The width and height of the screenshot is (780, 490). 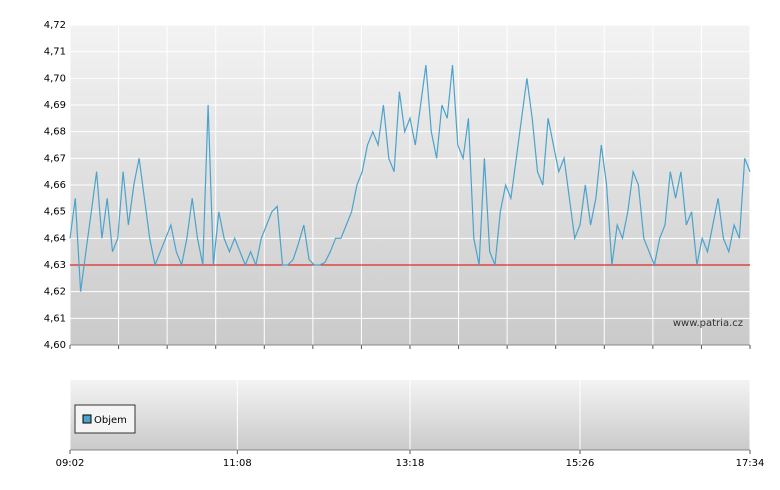 What do you see at coordinates (580, 463) in the screenshot?
I see `x-tick-label: 15:26` at bounding box center [580, 463].